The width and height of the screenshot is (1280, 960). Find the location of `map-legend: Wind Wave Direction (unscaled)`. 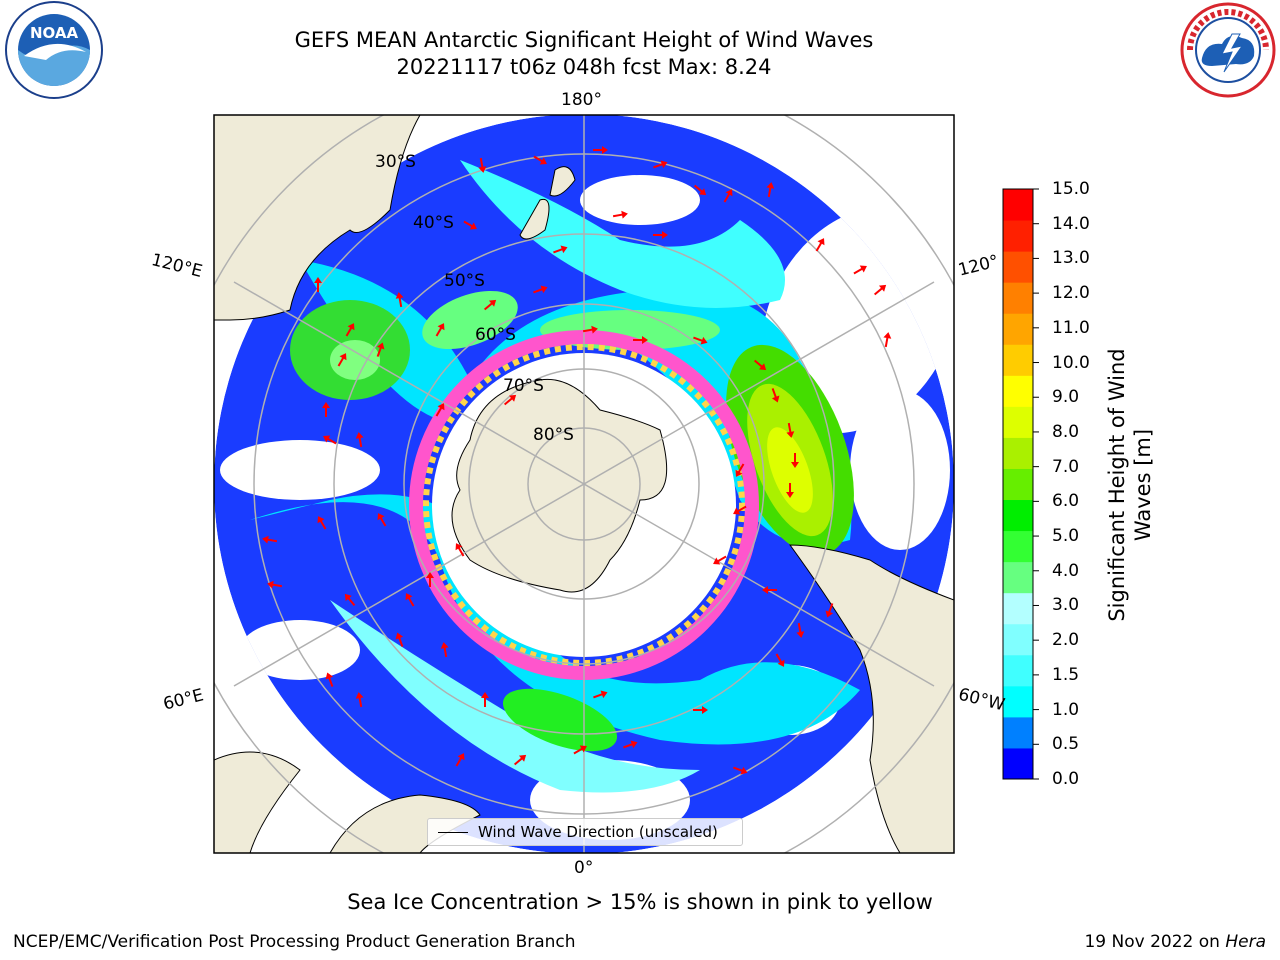

map-legend: Wind Wave Direction (unscaled) is located at coordinates (585, 832).